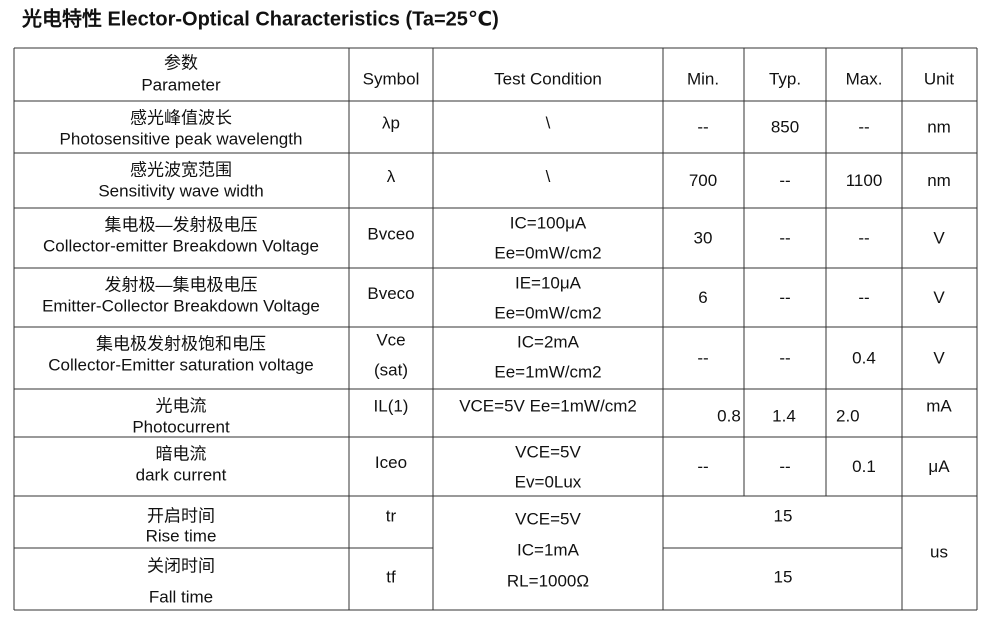 The width and height of the screenshot is (990, 622). I want to click on min: 0.8, so click(729, 415).